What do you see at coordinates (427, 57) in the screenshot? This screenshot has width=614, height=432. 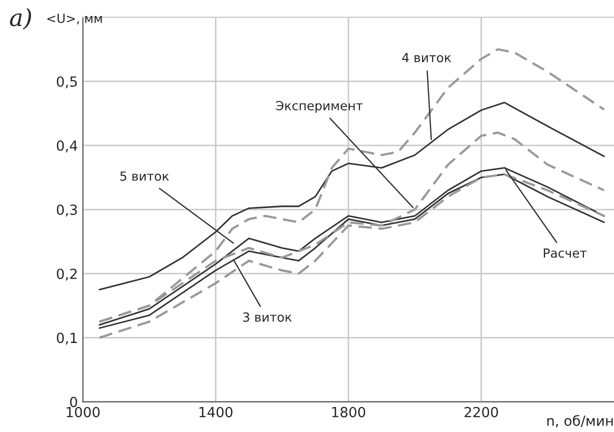 I see `annotation: 4 виток` at bounding box center [427, 57].